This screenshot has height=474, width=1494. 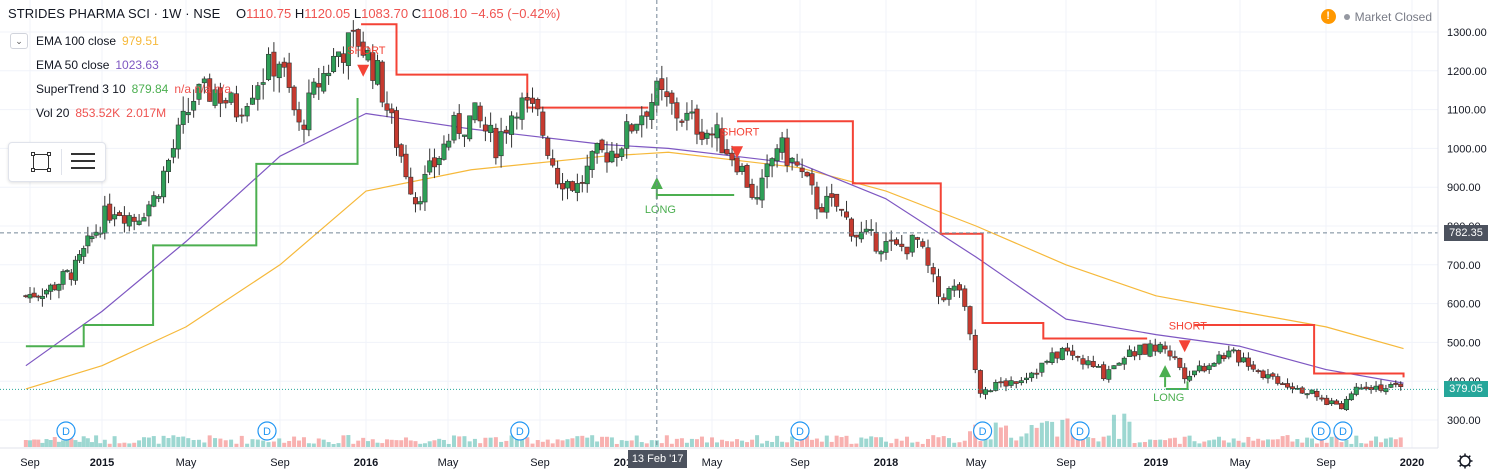 I want to click on indicator-ema50: EMA 50 close 1023.63, so click(x=97, y=65).